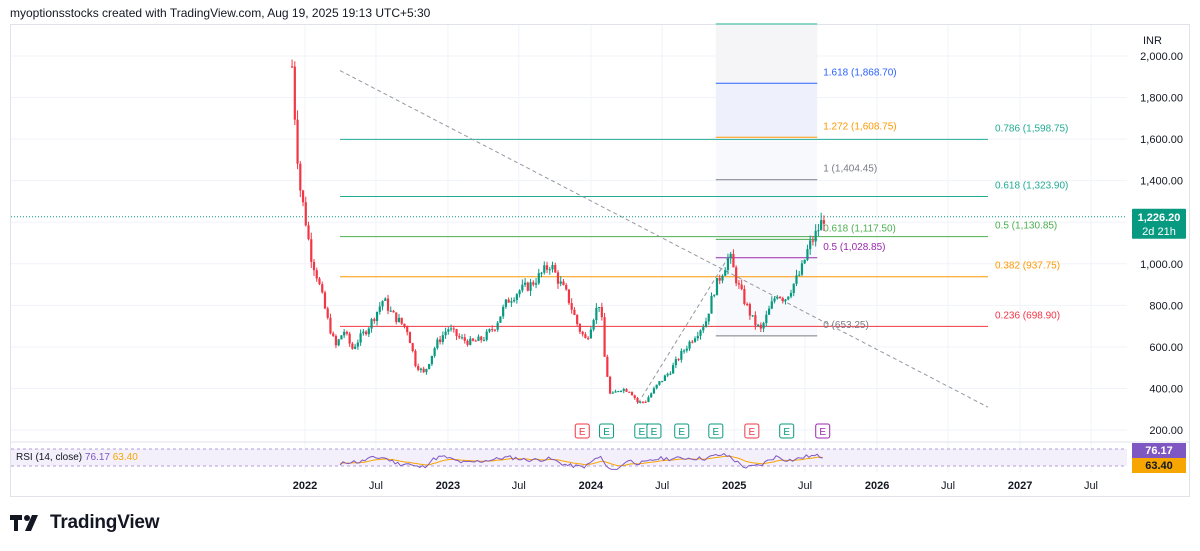 The width and height of the screenshot is (1200, 551). I want to click on fib-extension-label: 1.272 (1,608.75), so click(859, 126).